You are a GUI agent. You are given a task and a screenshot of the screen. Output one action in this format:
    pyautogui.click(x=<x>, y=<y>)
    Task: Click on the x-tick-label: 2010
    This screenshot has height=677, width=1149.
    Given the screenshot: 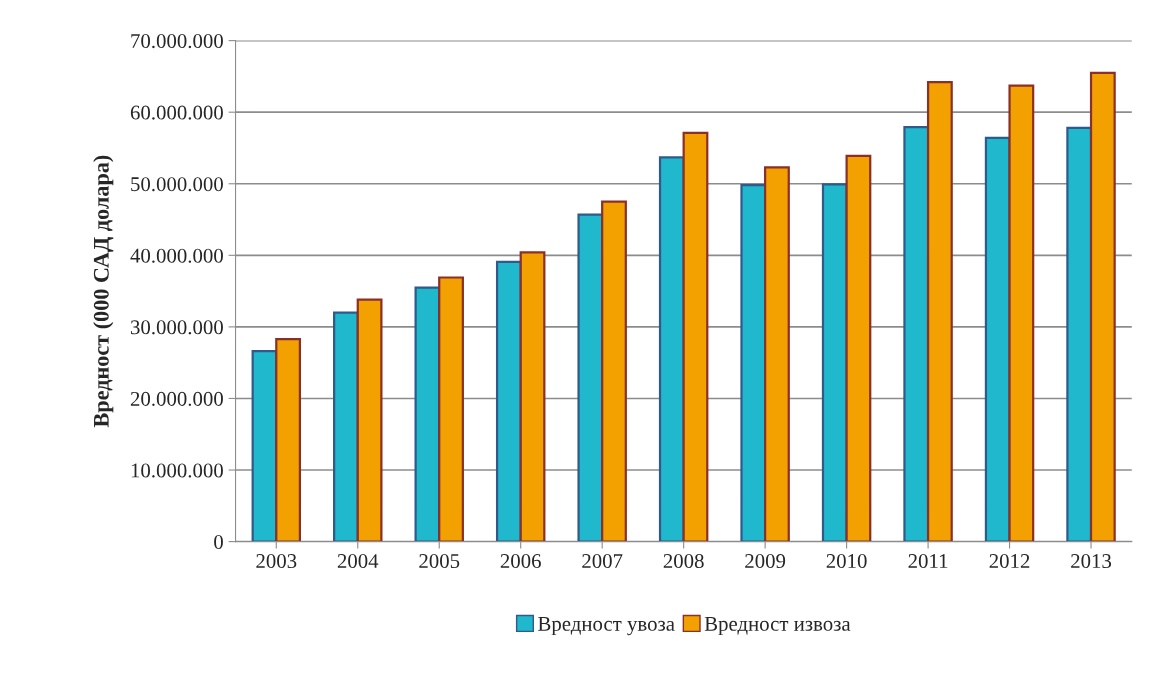 What is the action you would take?
    pyautogui.click(x=846, y=561)
    